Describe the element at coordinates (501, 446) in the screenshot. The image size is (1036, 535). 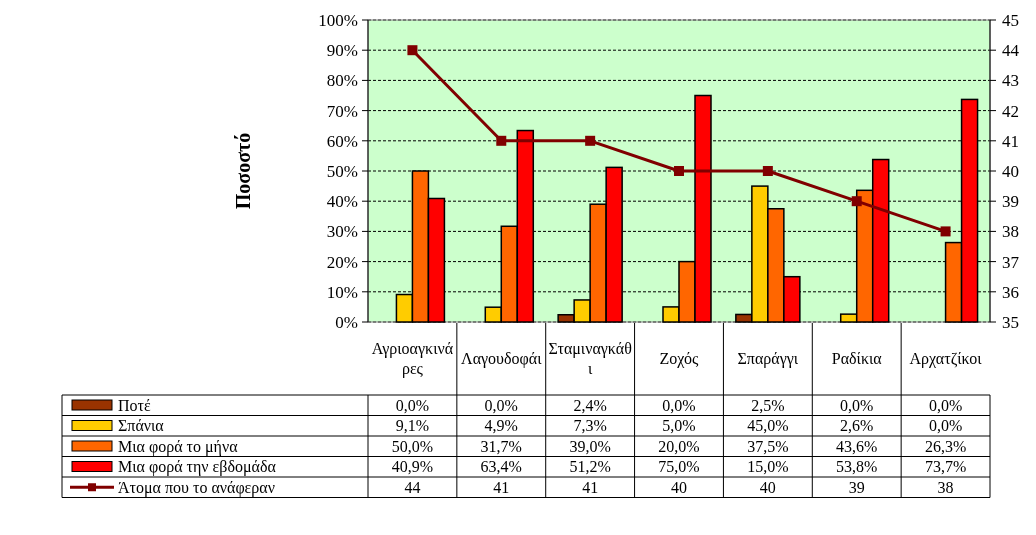
I see `data-label: 31,7%` at that location.